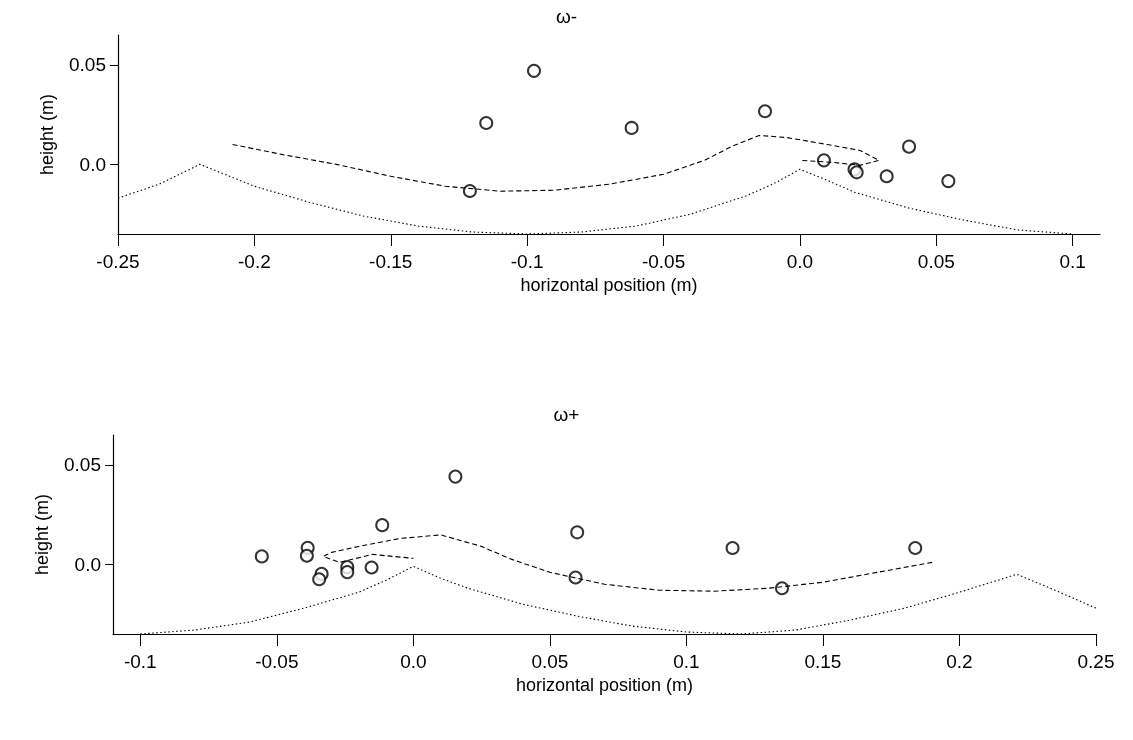 This screenshot has height=740, width=1133. I want to click on chart-title: ω-, so click(566, 16).